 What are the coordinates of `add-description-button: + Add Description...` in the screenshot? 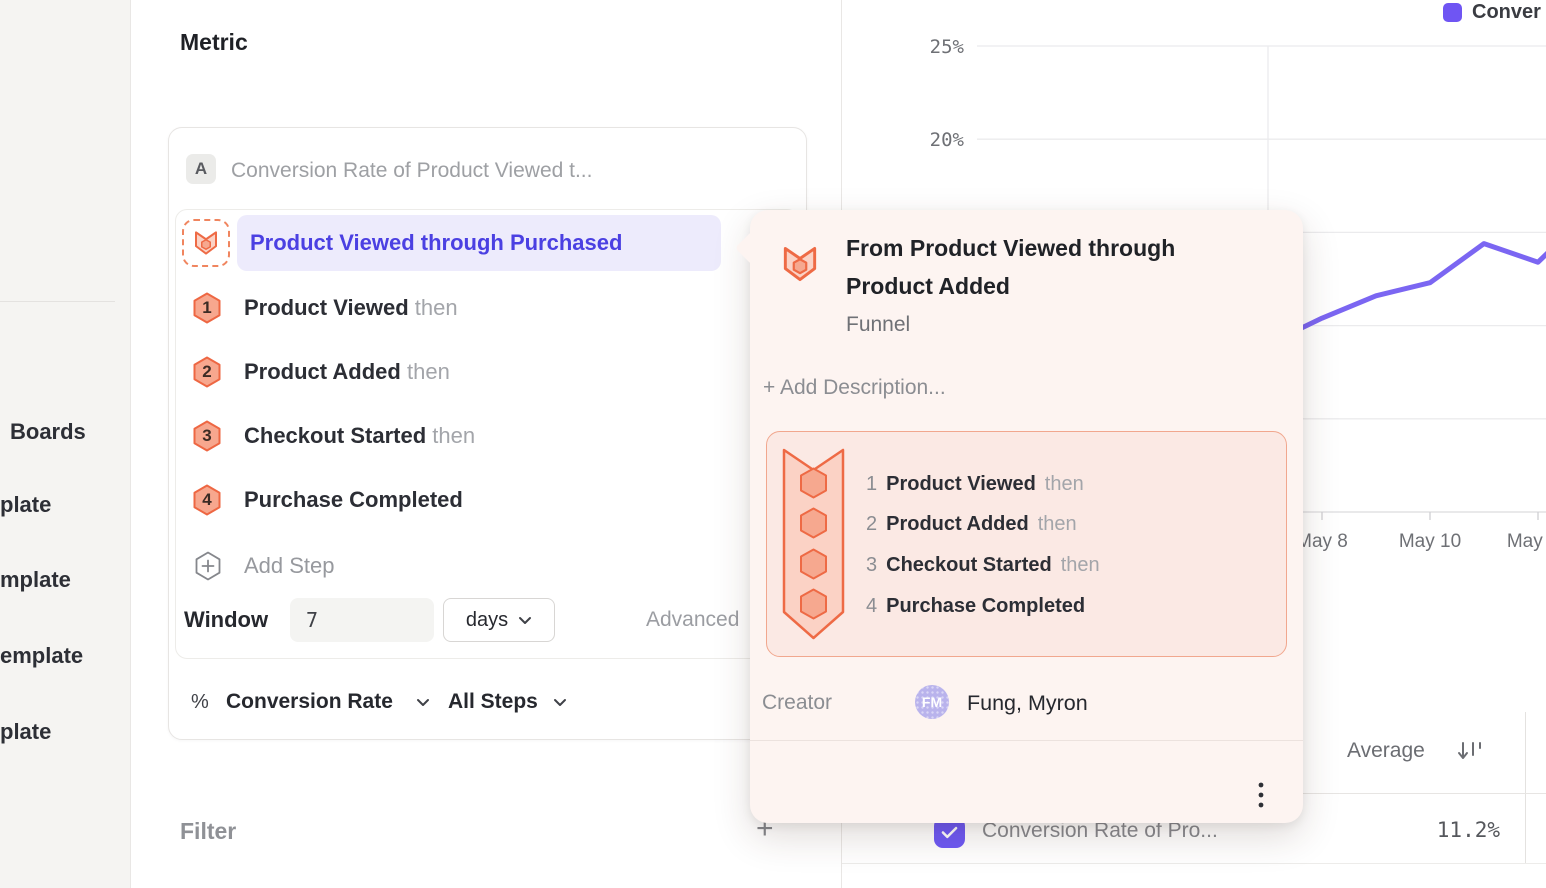 It's located at (854, 387).